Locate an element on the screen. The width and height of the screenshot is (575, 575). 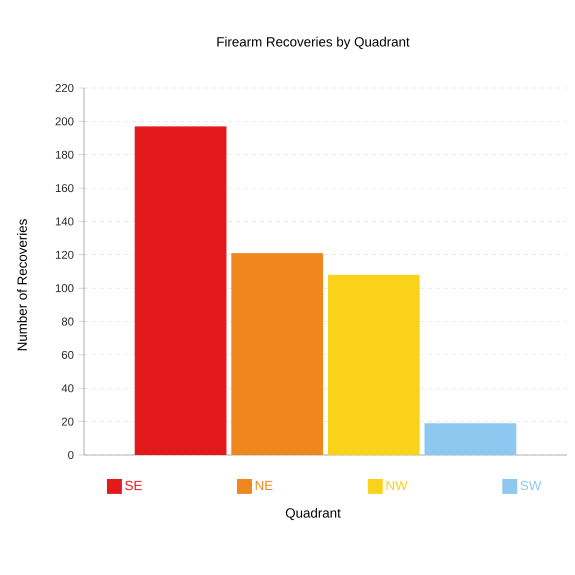
legend-label: SW is located at coordinates (531, 485).